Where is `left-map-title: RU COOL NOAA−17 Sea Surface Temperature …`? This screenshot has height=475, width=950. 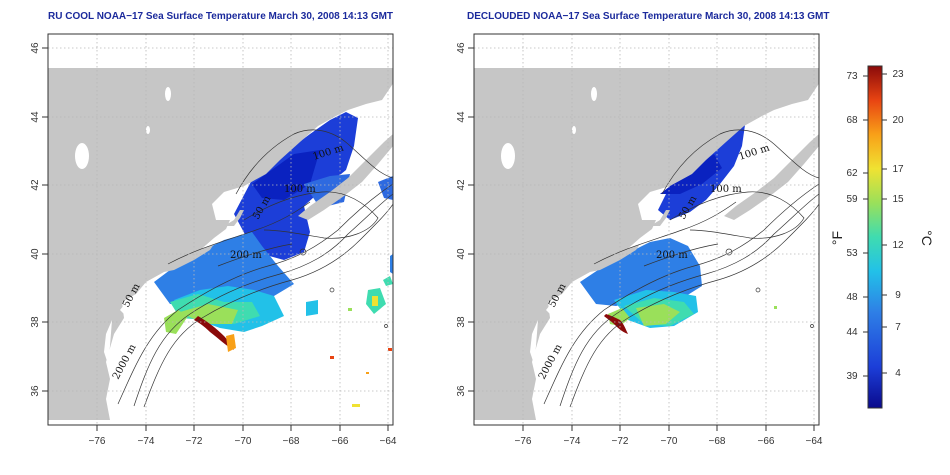 left-map-title: RU COOL NOAA−17 Sea Surface Temperature … is located at coordinates (221, 16).